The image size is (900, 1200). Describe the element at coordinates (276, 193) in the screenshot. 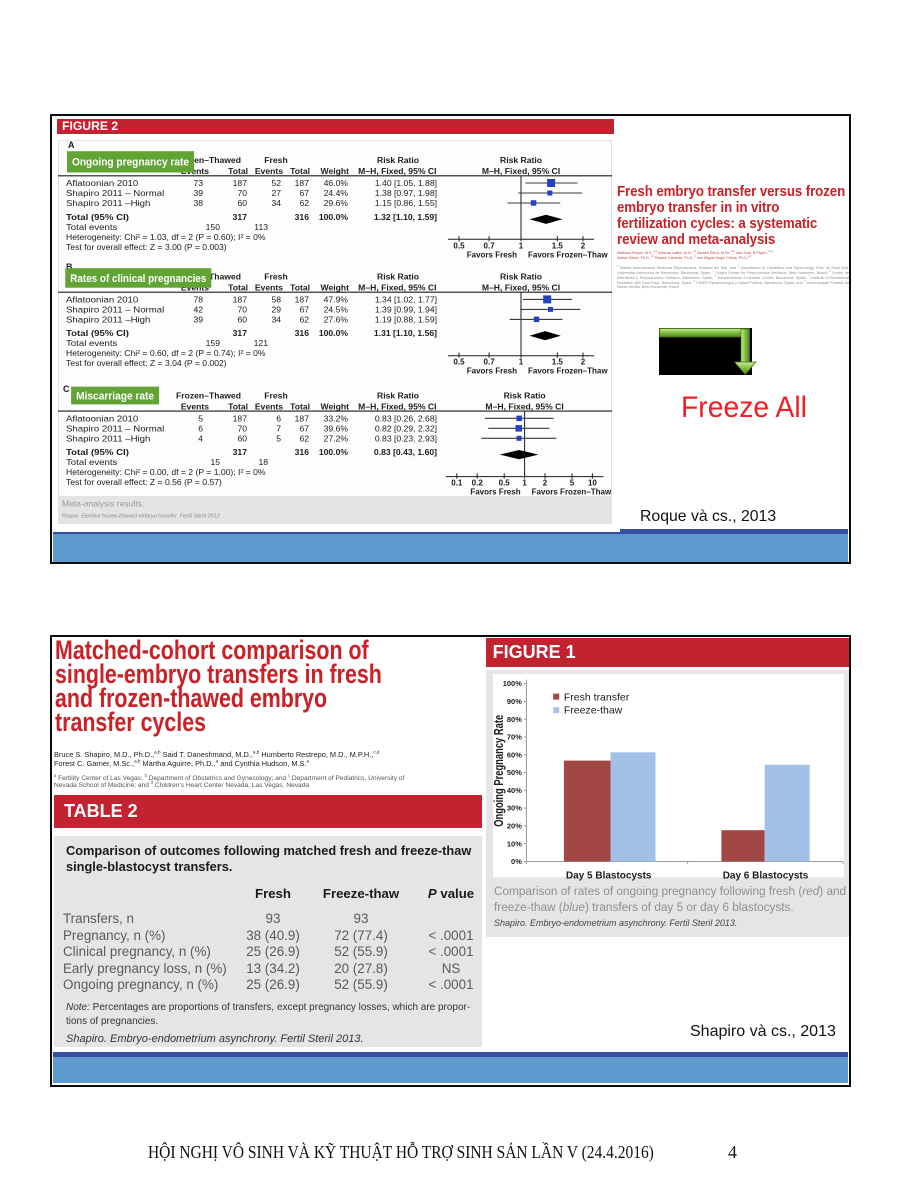

I see `svg-text: 27` at that location.